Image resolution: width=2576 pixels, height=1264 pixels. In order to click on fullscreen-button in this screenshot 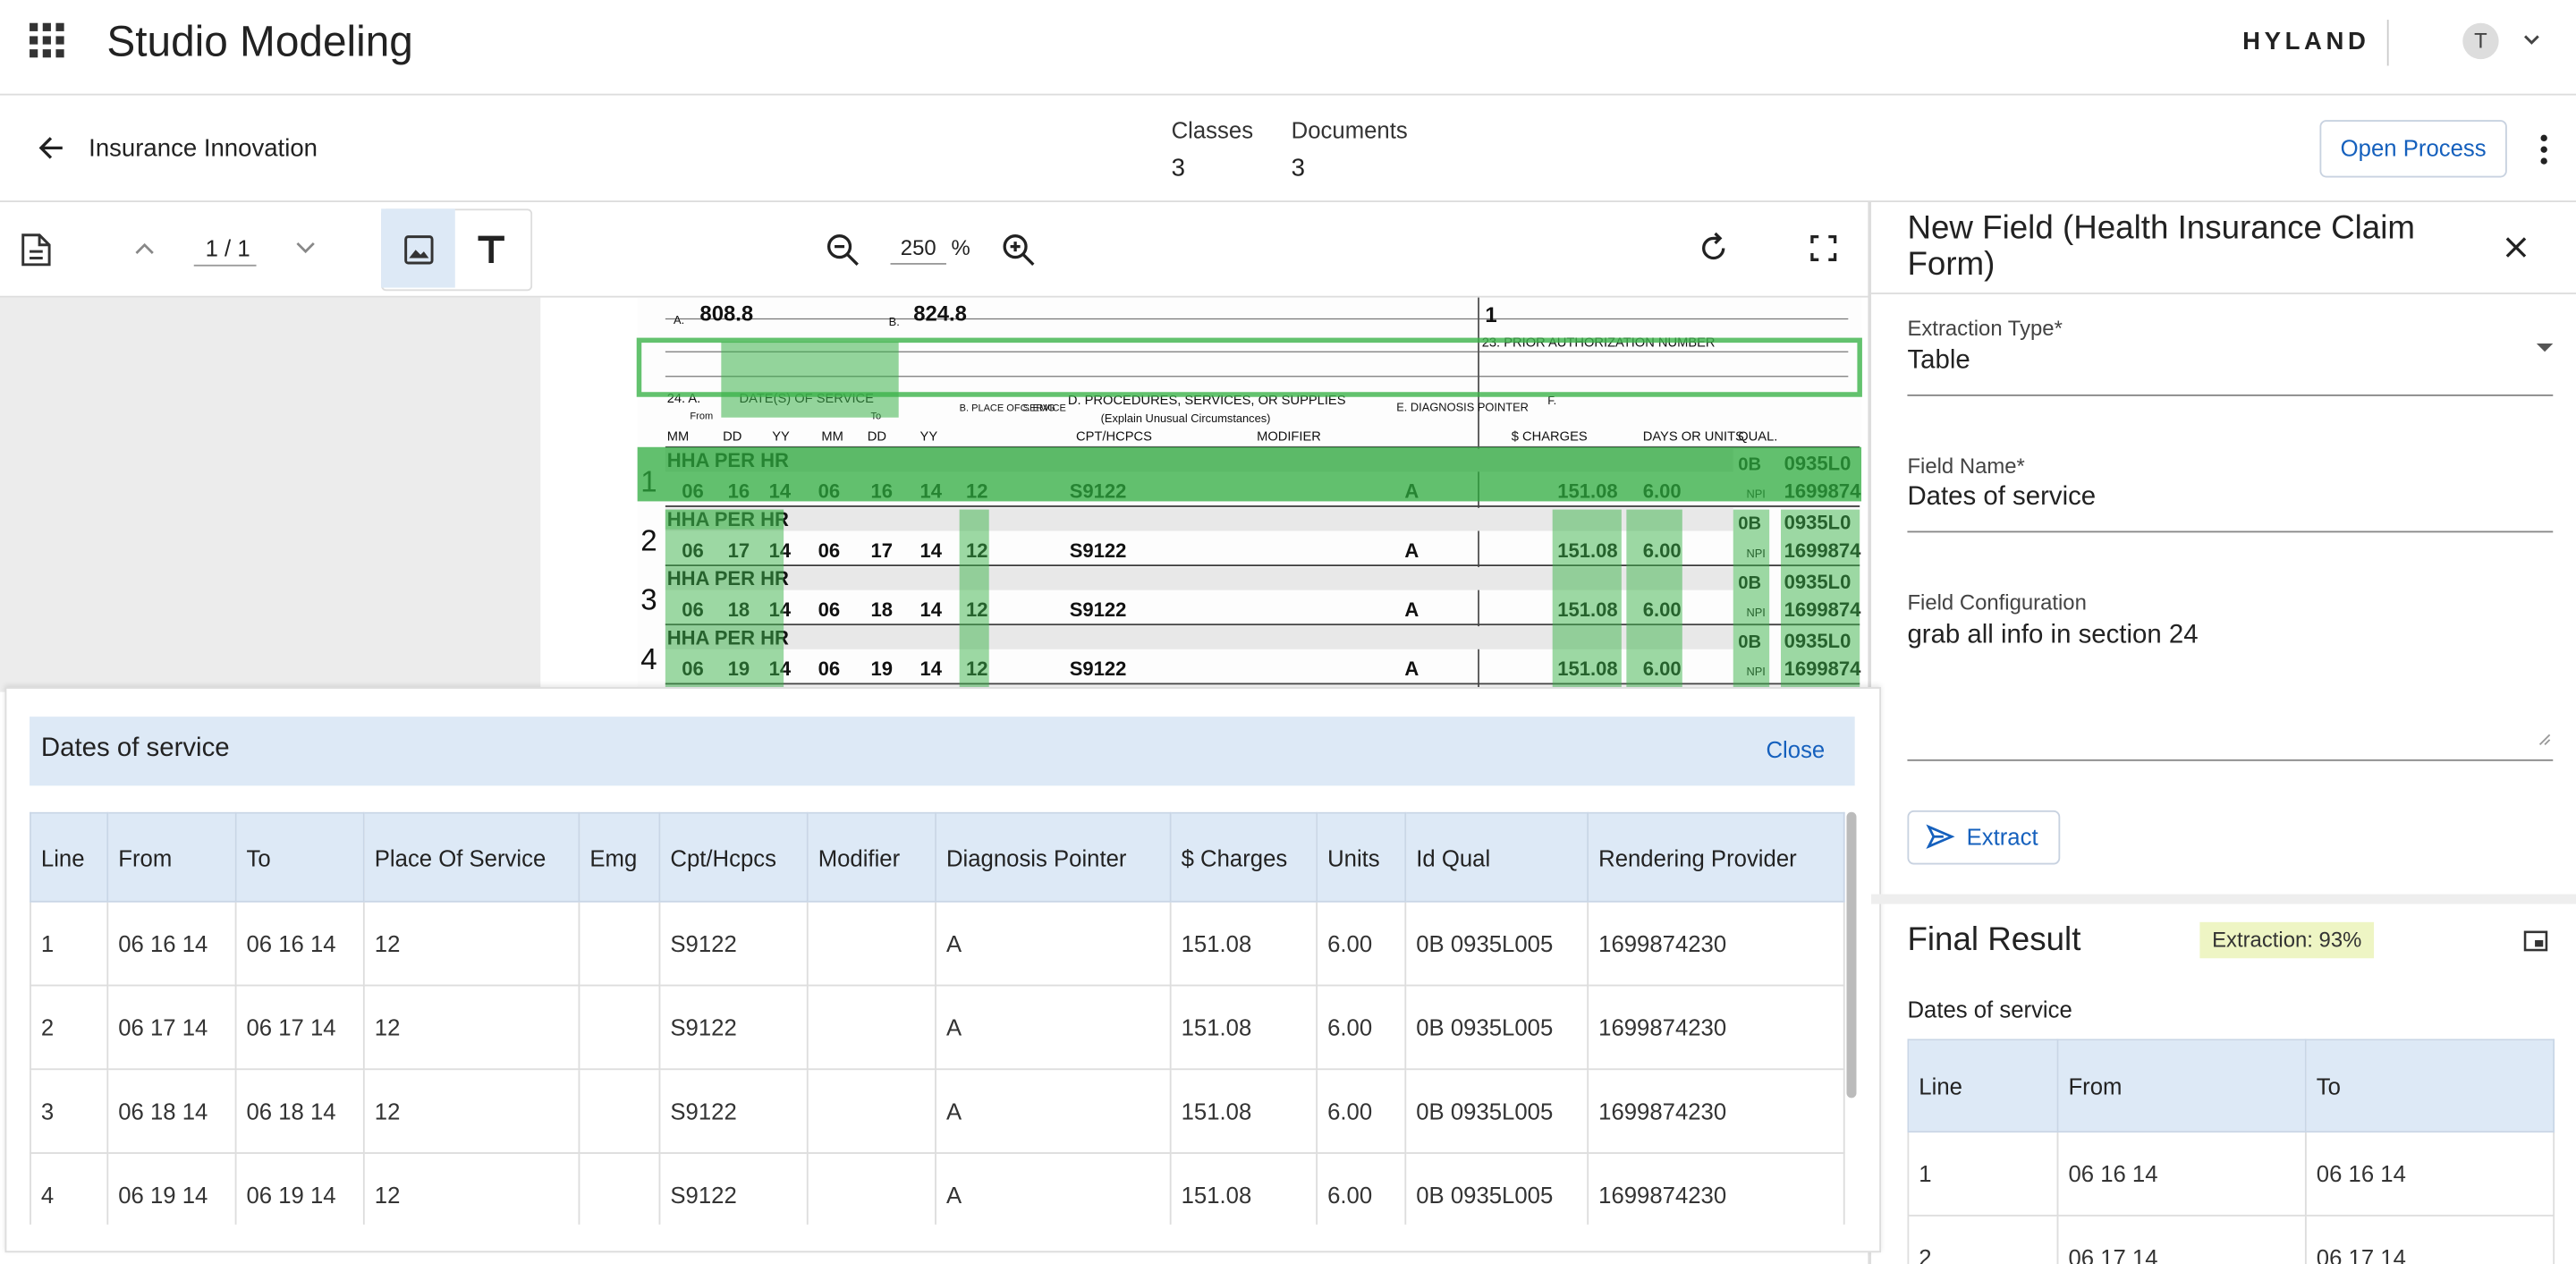, I will do `click(1823, 248)`.